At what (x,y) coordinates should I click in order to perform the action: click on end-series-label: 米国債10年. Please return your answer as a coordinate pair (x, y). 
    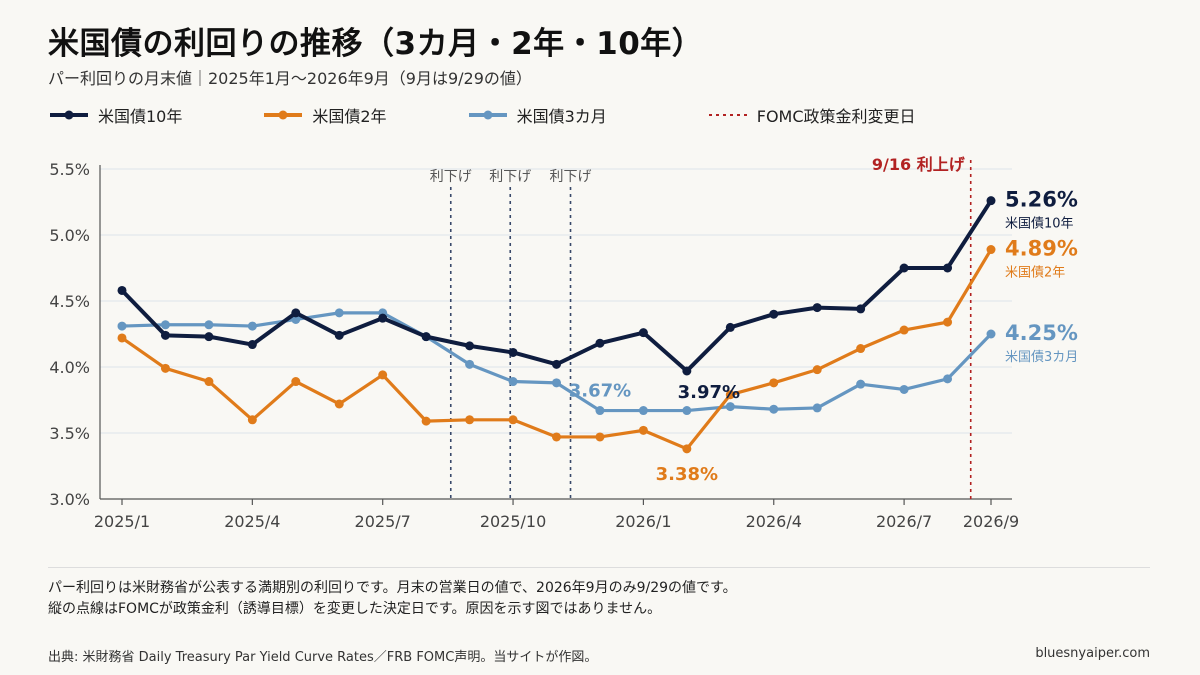
    Looking at the image, I should click on (1039, 224).